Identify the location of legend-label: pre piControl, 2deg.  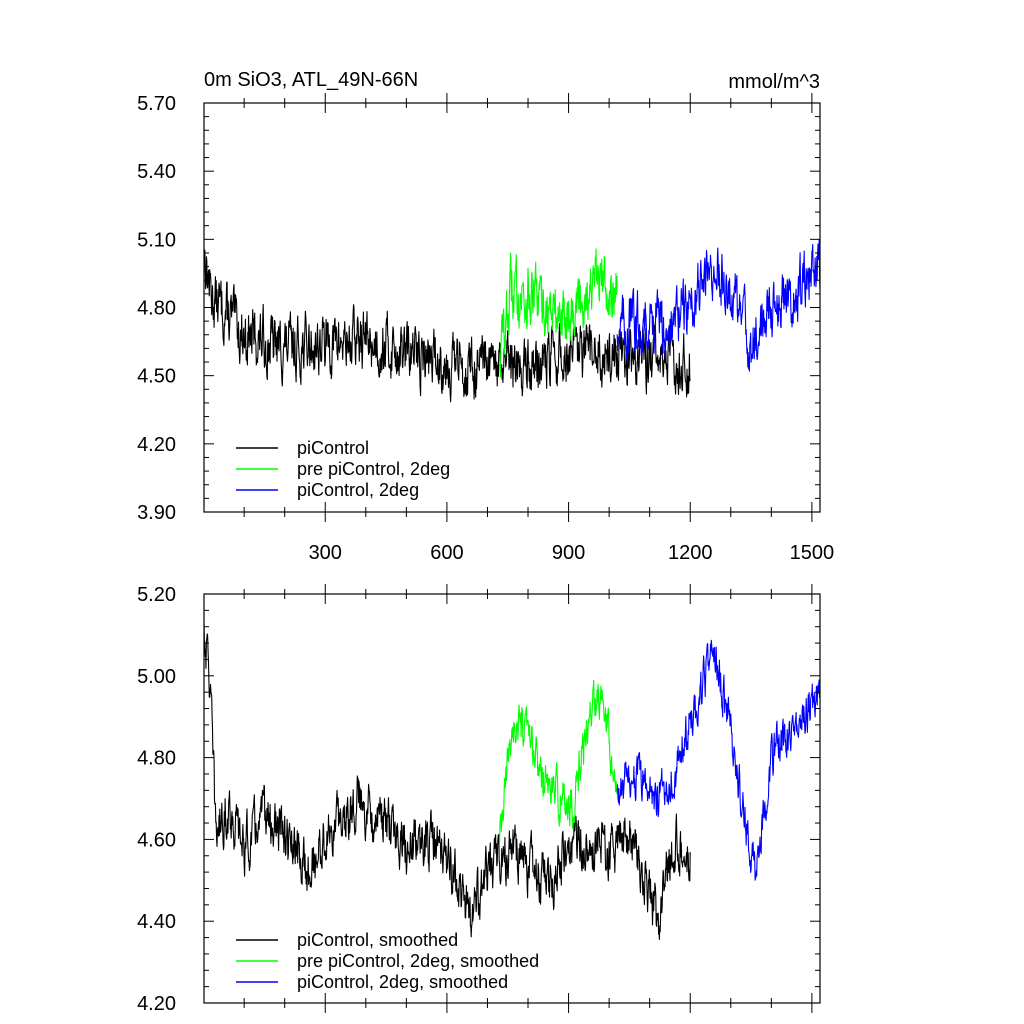
(373, 469).